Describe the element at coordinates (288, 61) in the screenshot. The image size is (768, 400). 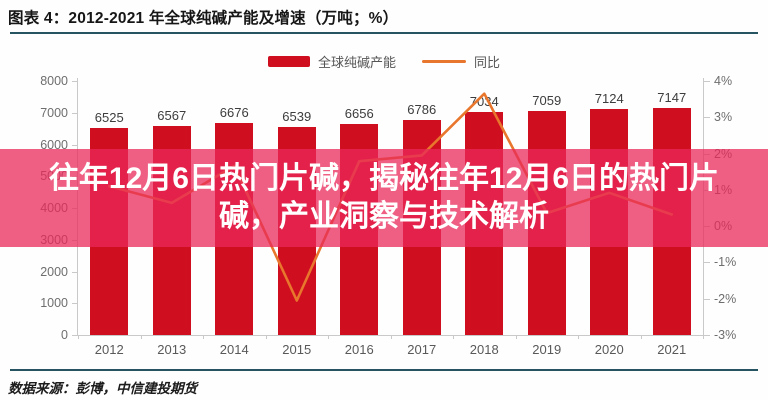
I see `bar-series-swatch-icon` at that location.